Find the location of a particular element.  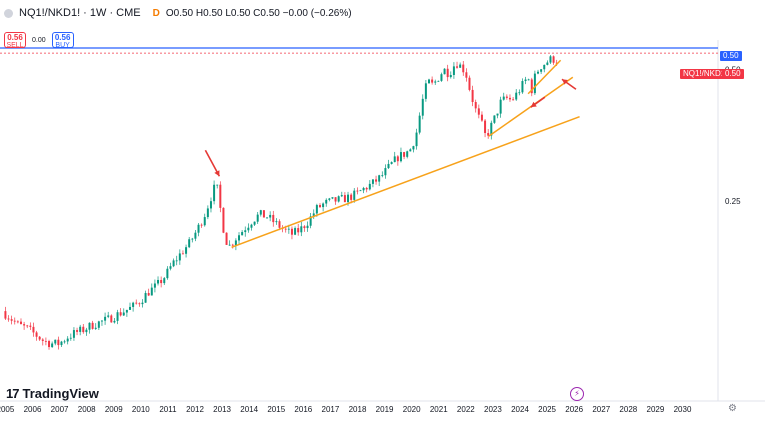

x-tick-label: 2029 is located at coordinates (656, 409).